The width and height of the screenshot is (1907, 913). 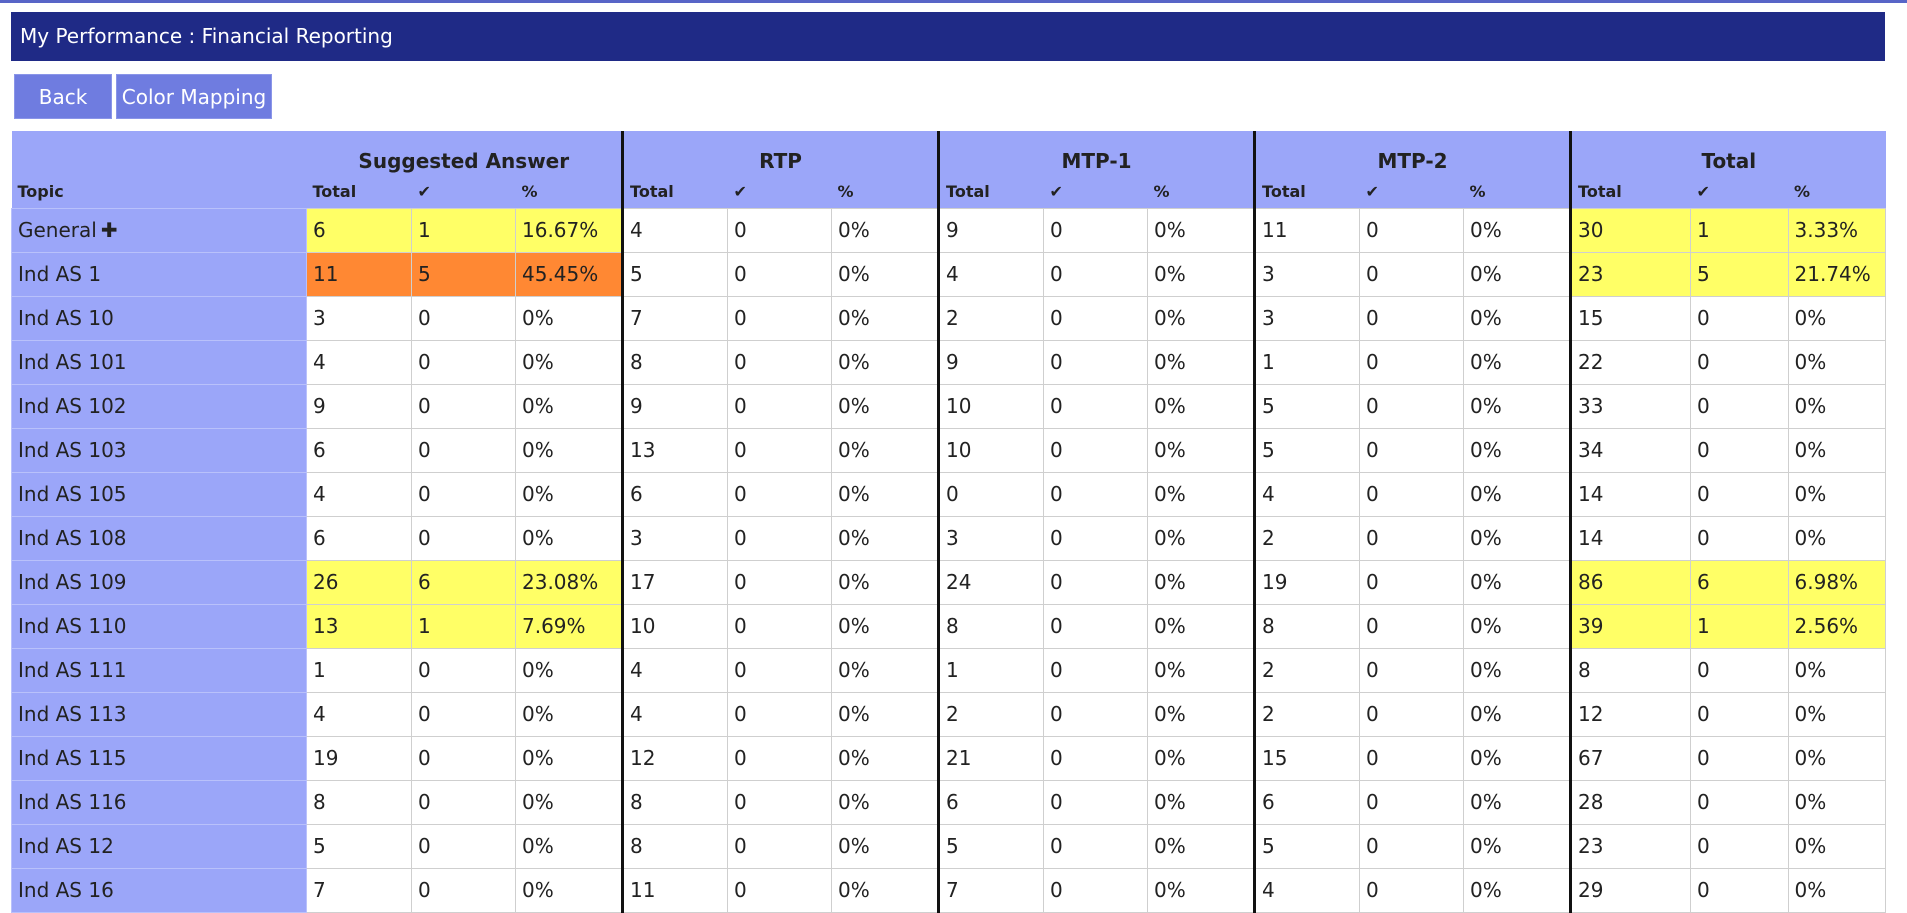 I want to click on sub-header-mtp-2-correct: ✔, so click(x=1411, y=191).